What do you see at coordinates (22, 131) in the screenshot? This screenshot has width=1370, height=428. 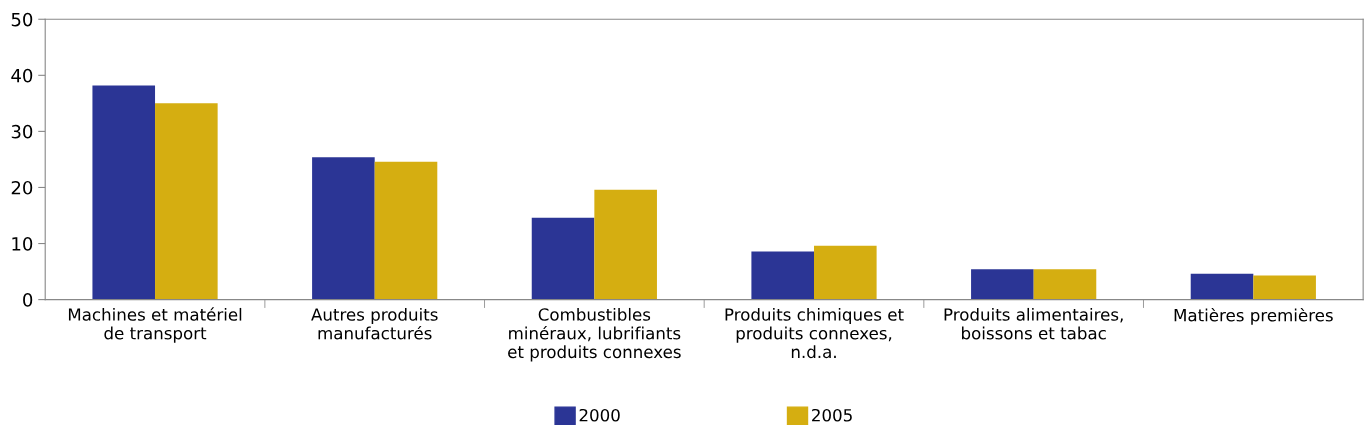 I see `y-tick-label: 30` at bounding box center [22, 131].